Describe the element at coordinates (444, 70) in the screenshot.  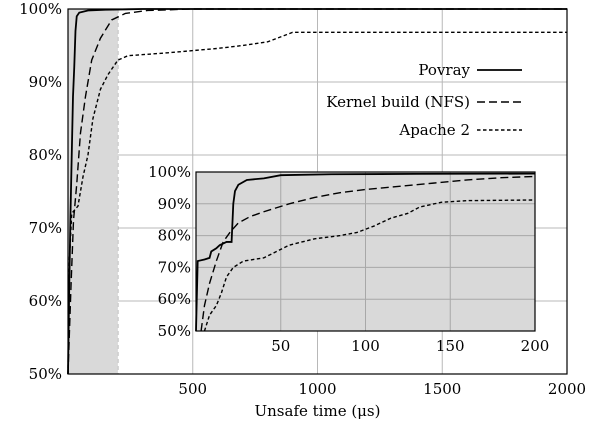
I see `legend-label: Povray` at that location.